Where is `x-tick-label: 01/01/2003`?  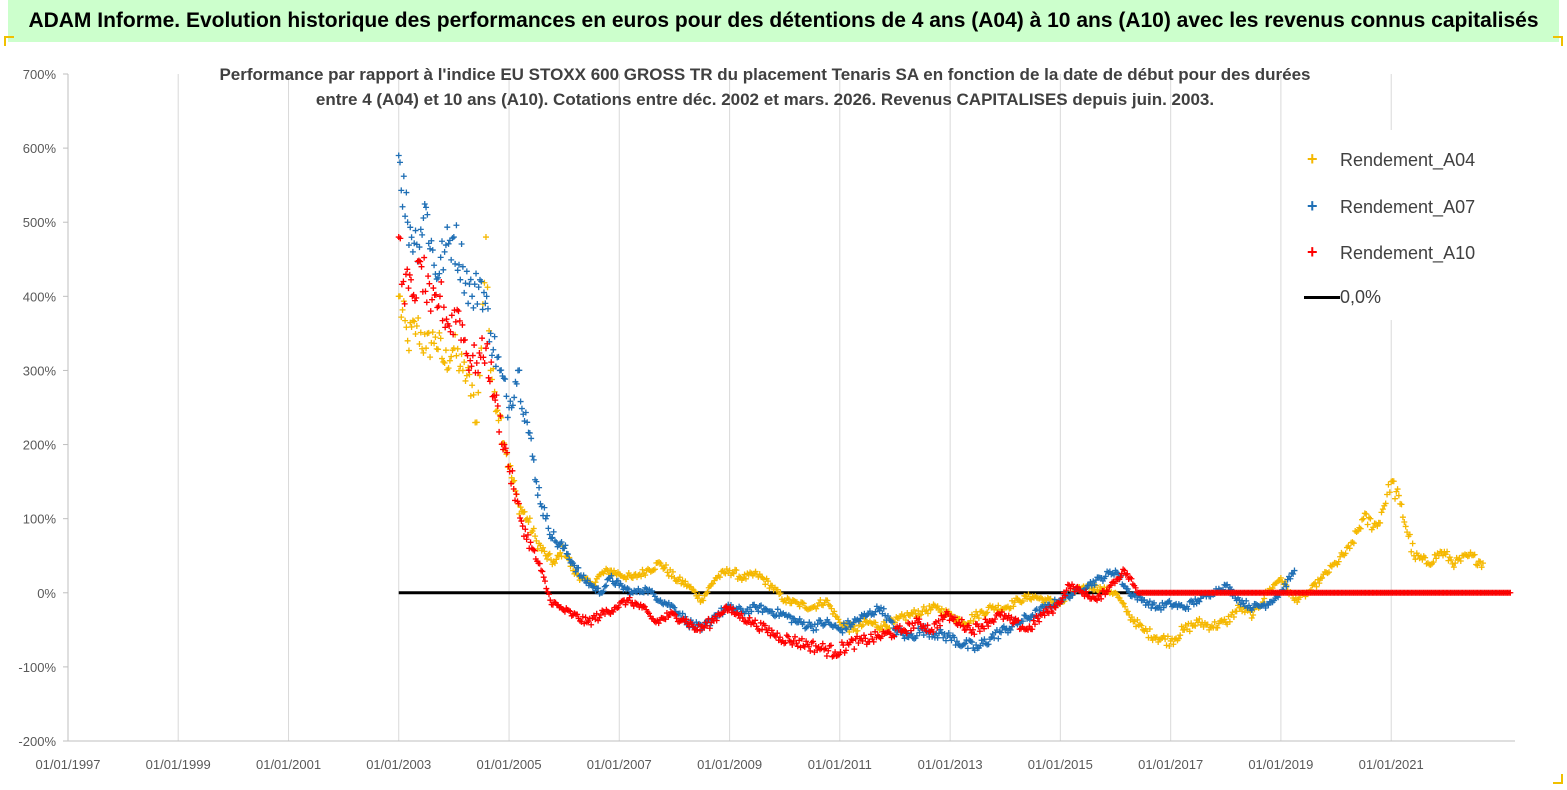
x-tick-label: 01/01/2003 is located at coordinates (398, 764).